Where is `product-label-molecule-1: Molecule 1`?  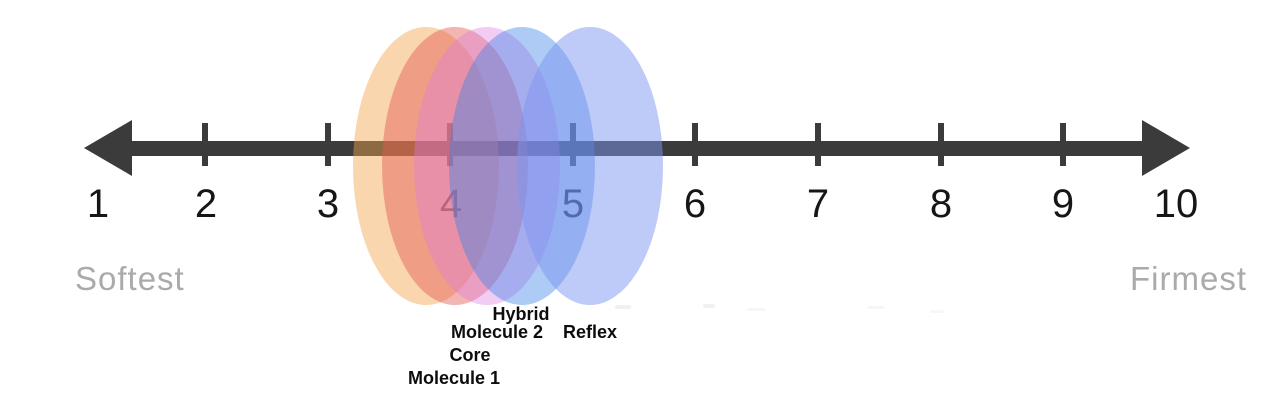 product-label-molecule-1: Molecule 1 is located at coordinates (454, 378).